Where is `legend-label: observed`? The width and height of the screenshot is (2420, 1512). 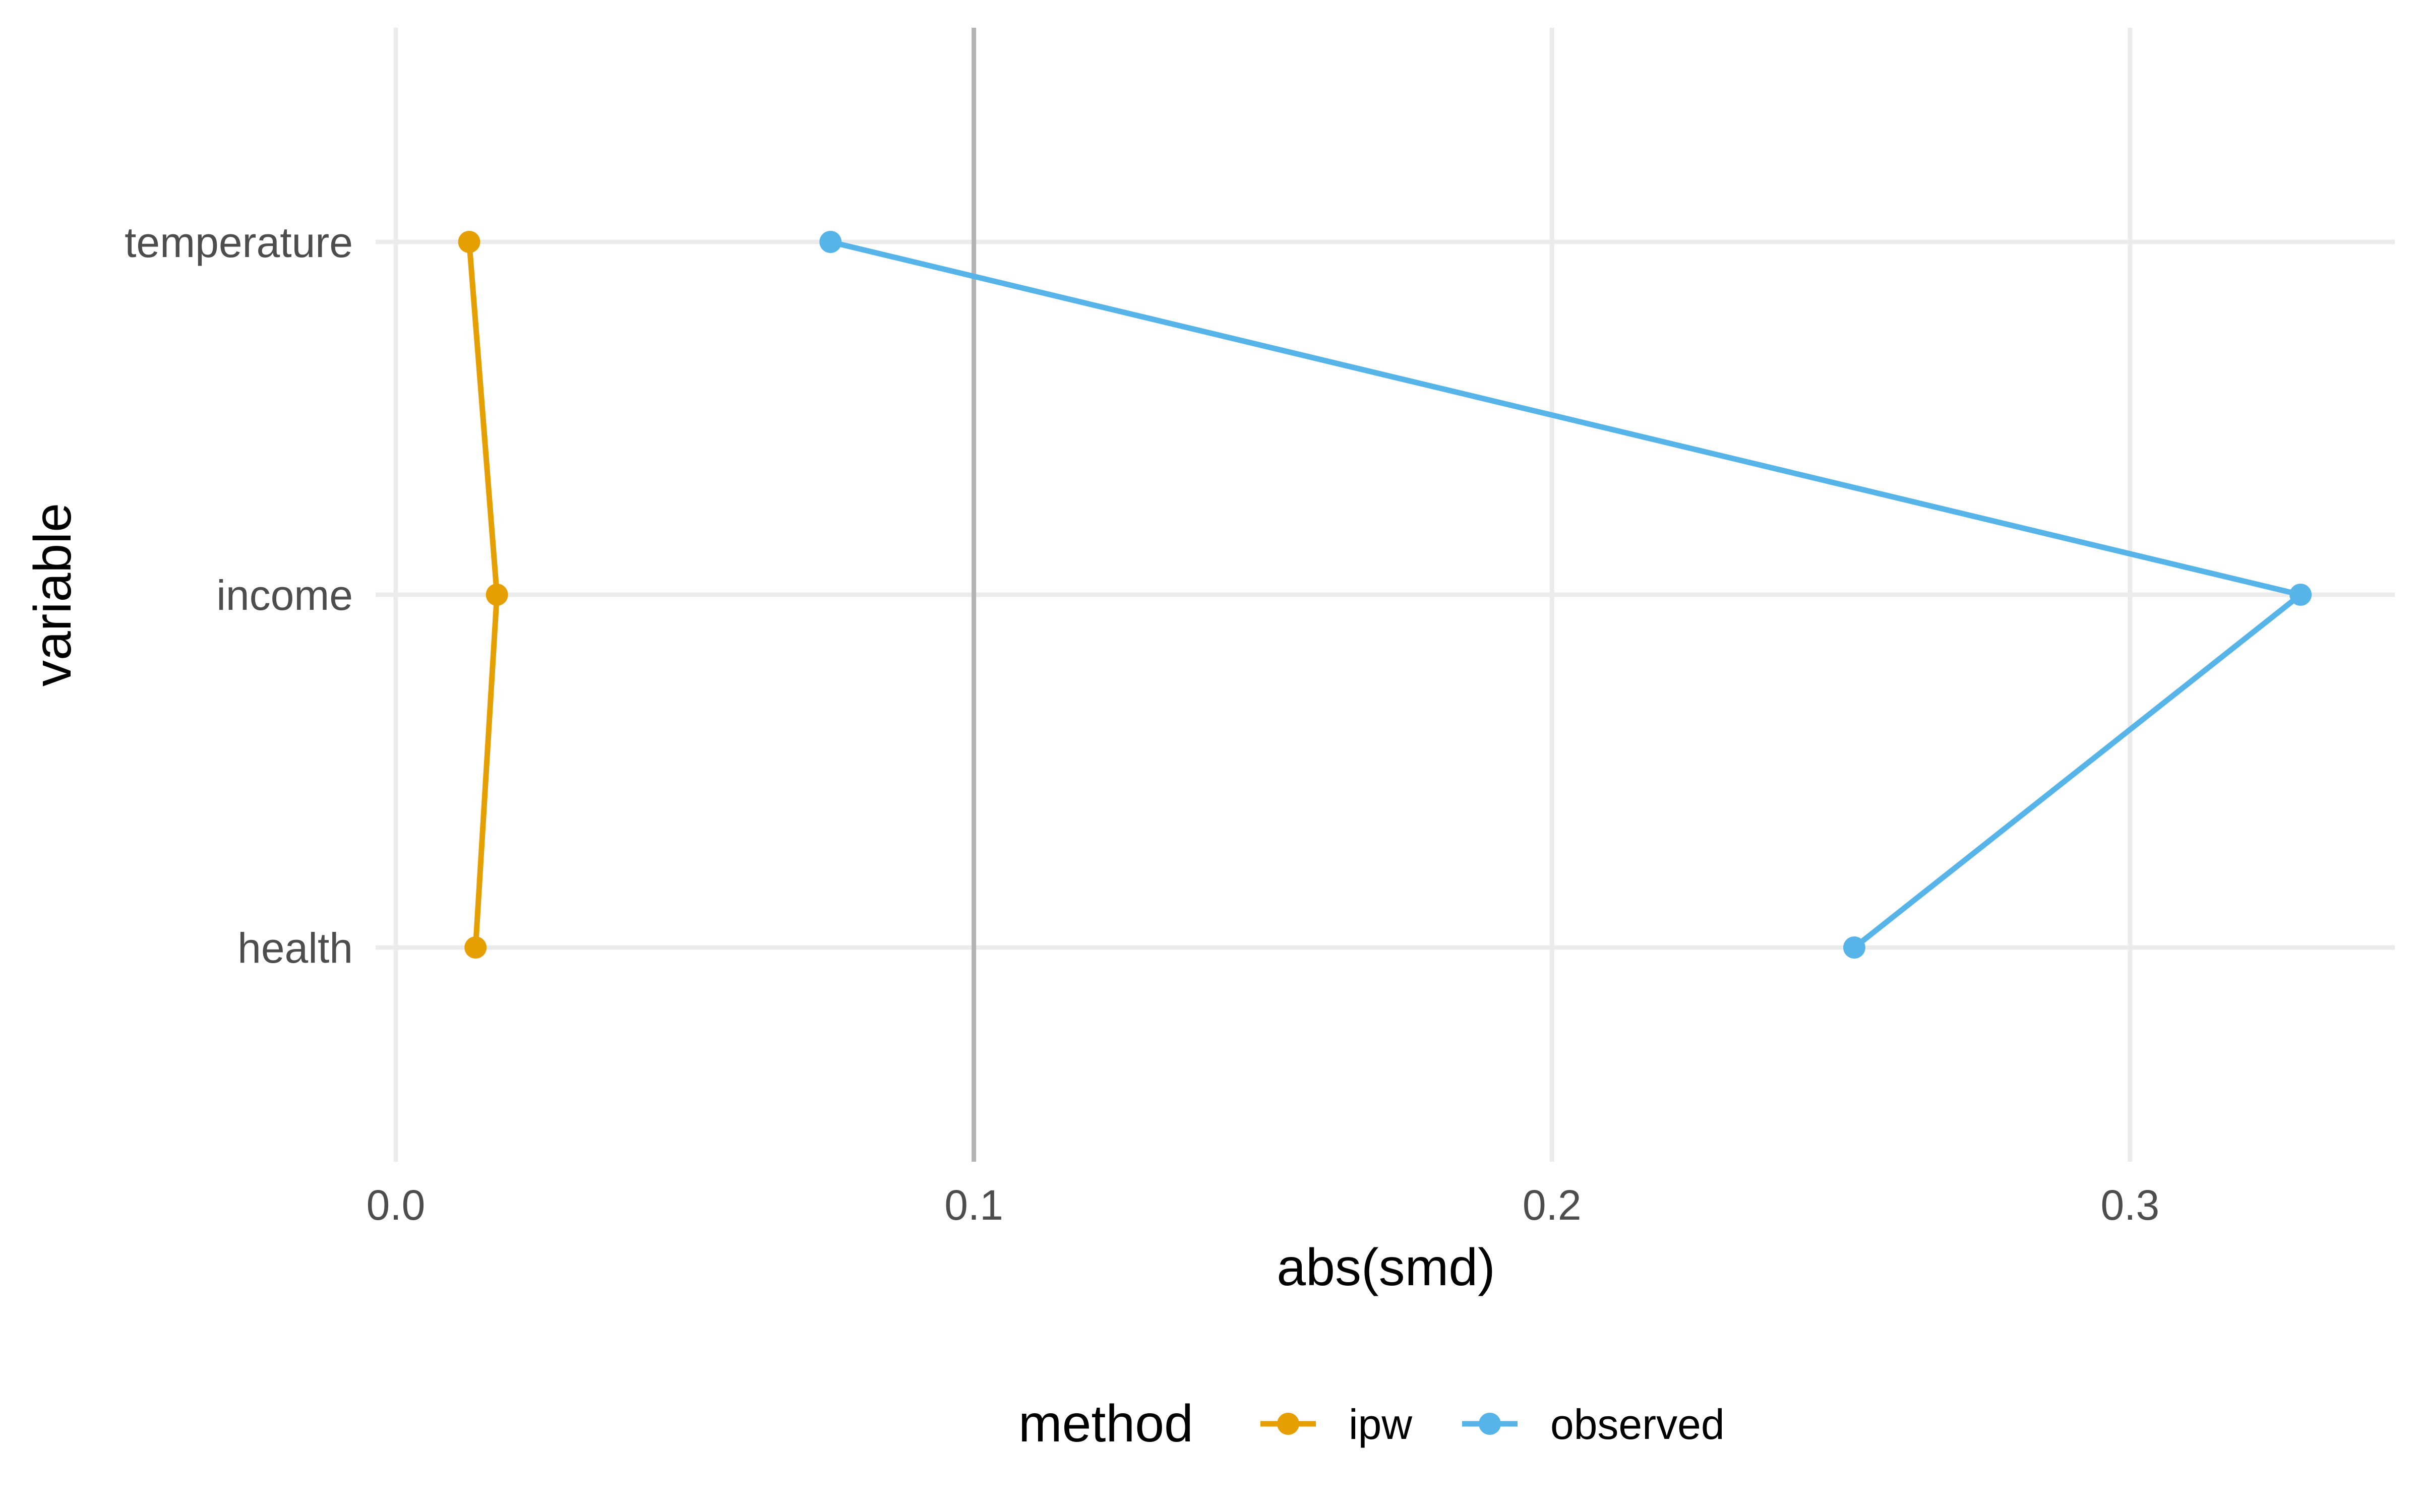
legend-label: observed is located at coordinates (1637, 1425).